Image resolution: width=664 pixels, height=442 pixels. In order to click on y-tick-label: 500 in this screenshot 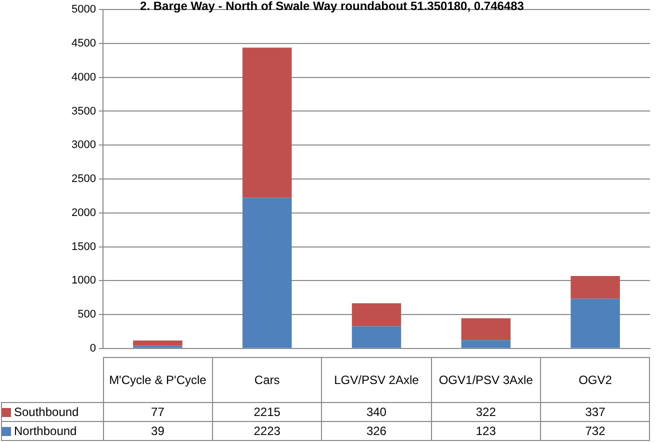, I will do `click(87, 314)`.